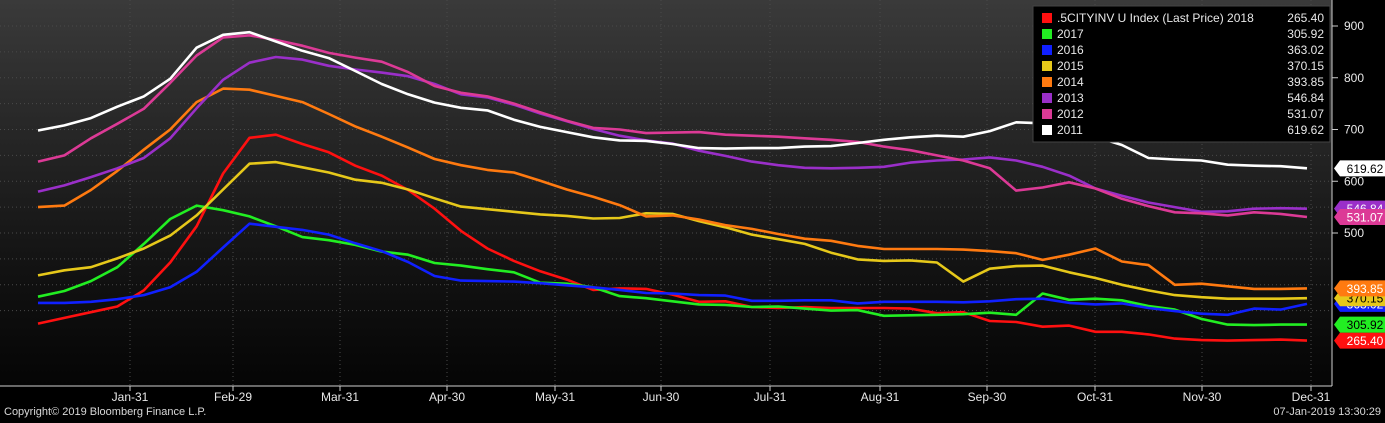 This screenshot has width=1385, height=423. I want to click on x-tick-label: Jan-31, so click(130, 397).